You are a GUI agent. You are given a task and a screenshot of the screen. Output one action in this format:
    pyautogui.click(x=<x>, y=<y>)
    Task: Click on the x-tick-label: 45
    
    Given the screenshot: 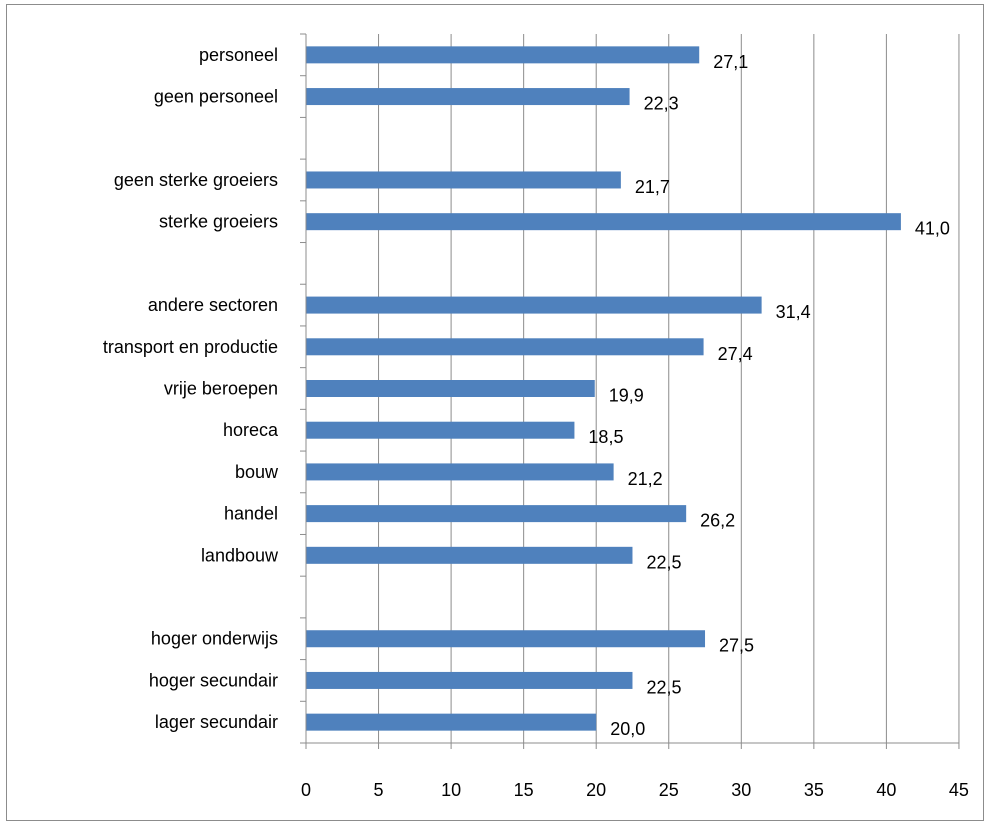 What is the action you would take?
    pyautogui.click(x=959, y=790)
    